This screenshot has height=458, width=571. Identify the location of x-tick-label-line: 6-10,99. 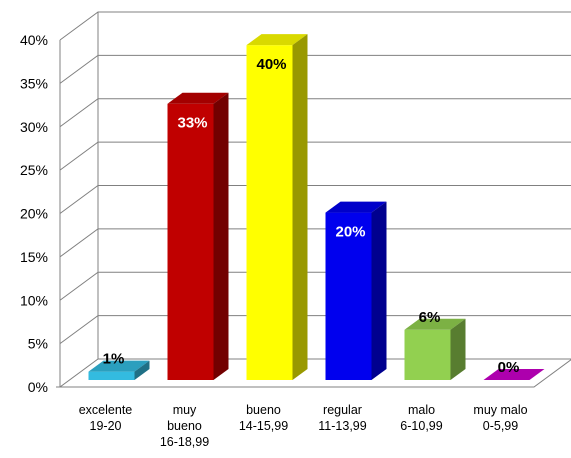
(421, 426).